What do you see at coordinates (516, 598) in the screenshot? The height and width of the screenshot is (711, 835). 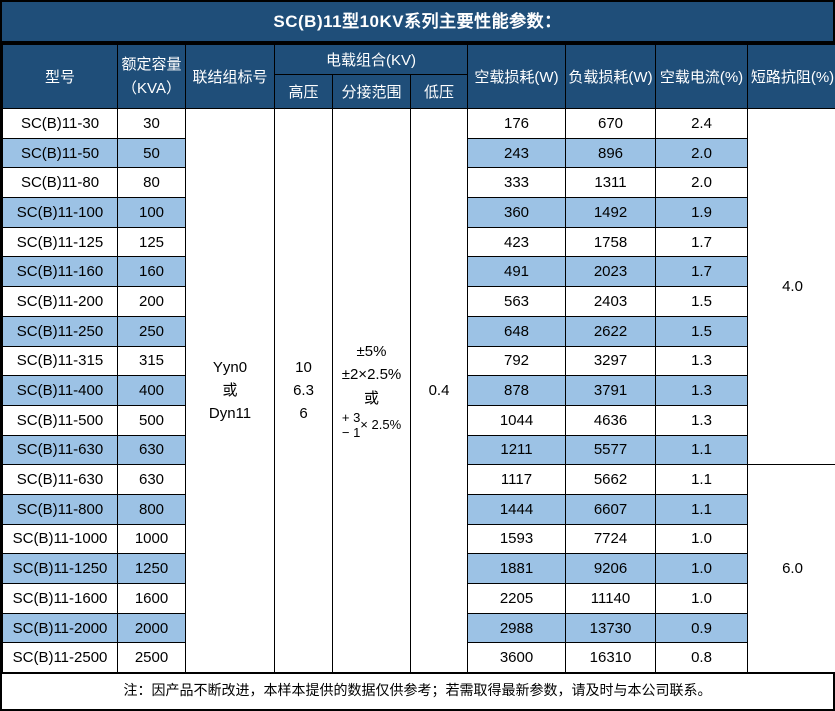 I see `no-load-loss-cell: 2205` at bounding box center [516, 598].